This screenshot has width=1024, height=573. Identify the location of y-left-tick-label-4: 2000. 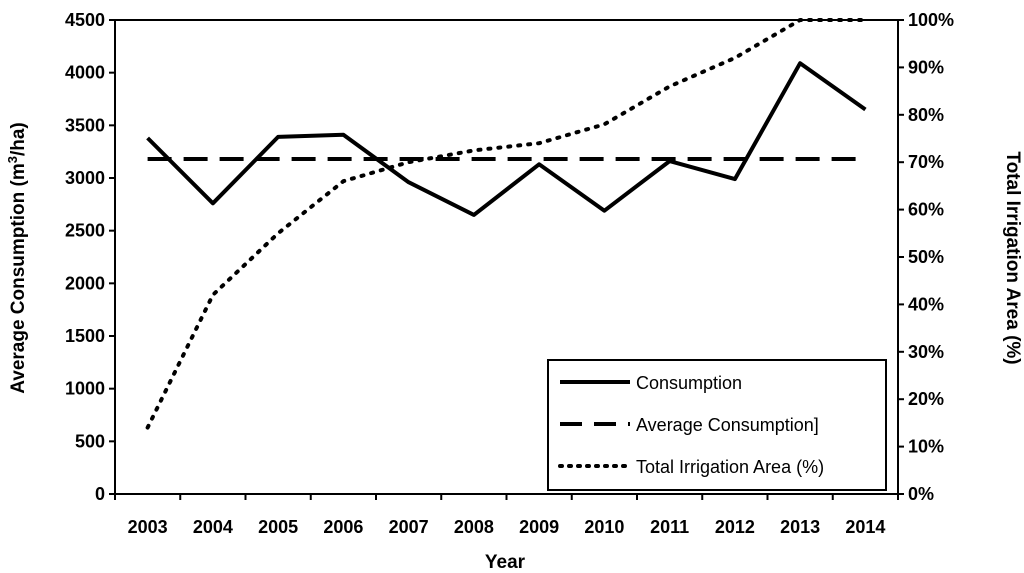
(85, 283).